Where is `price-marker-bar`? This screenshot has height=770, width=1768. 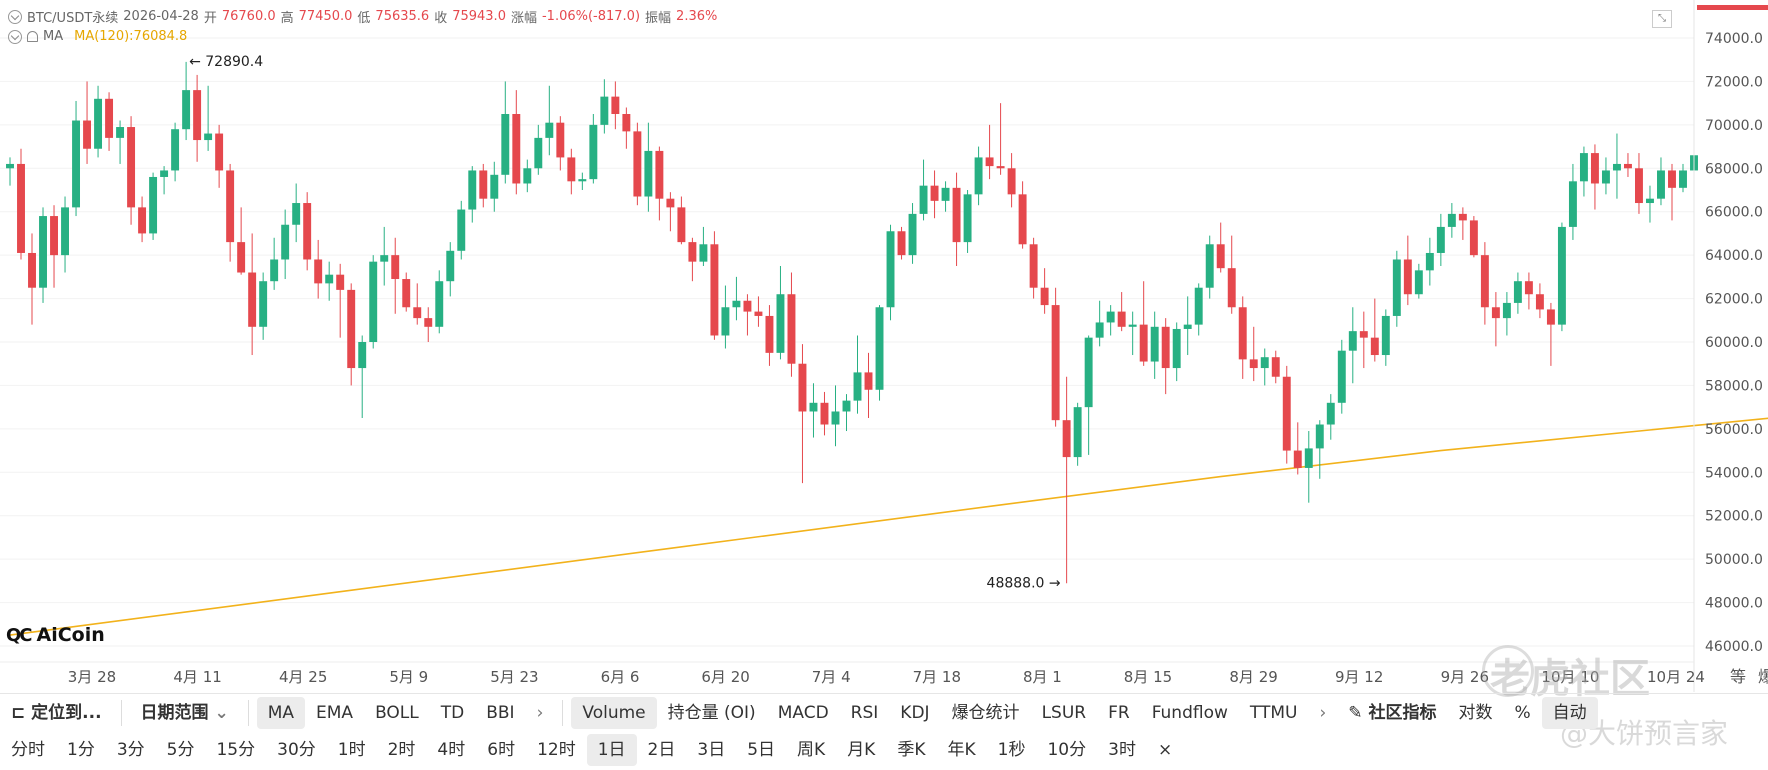
price-marker-bar is located at coordinates (1732, 7).